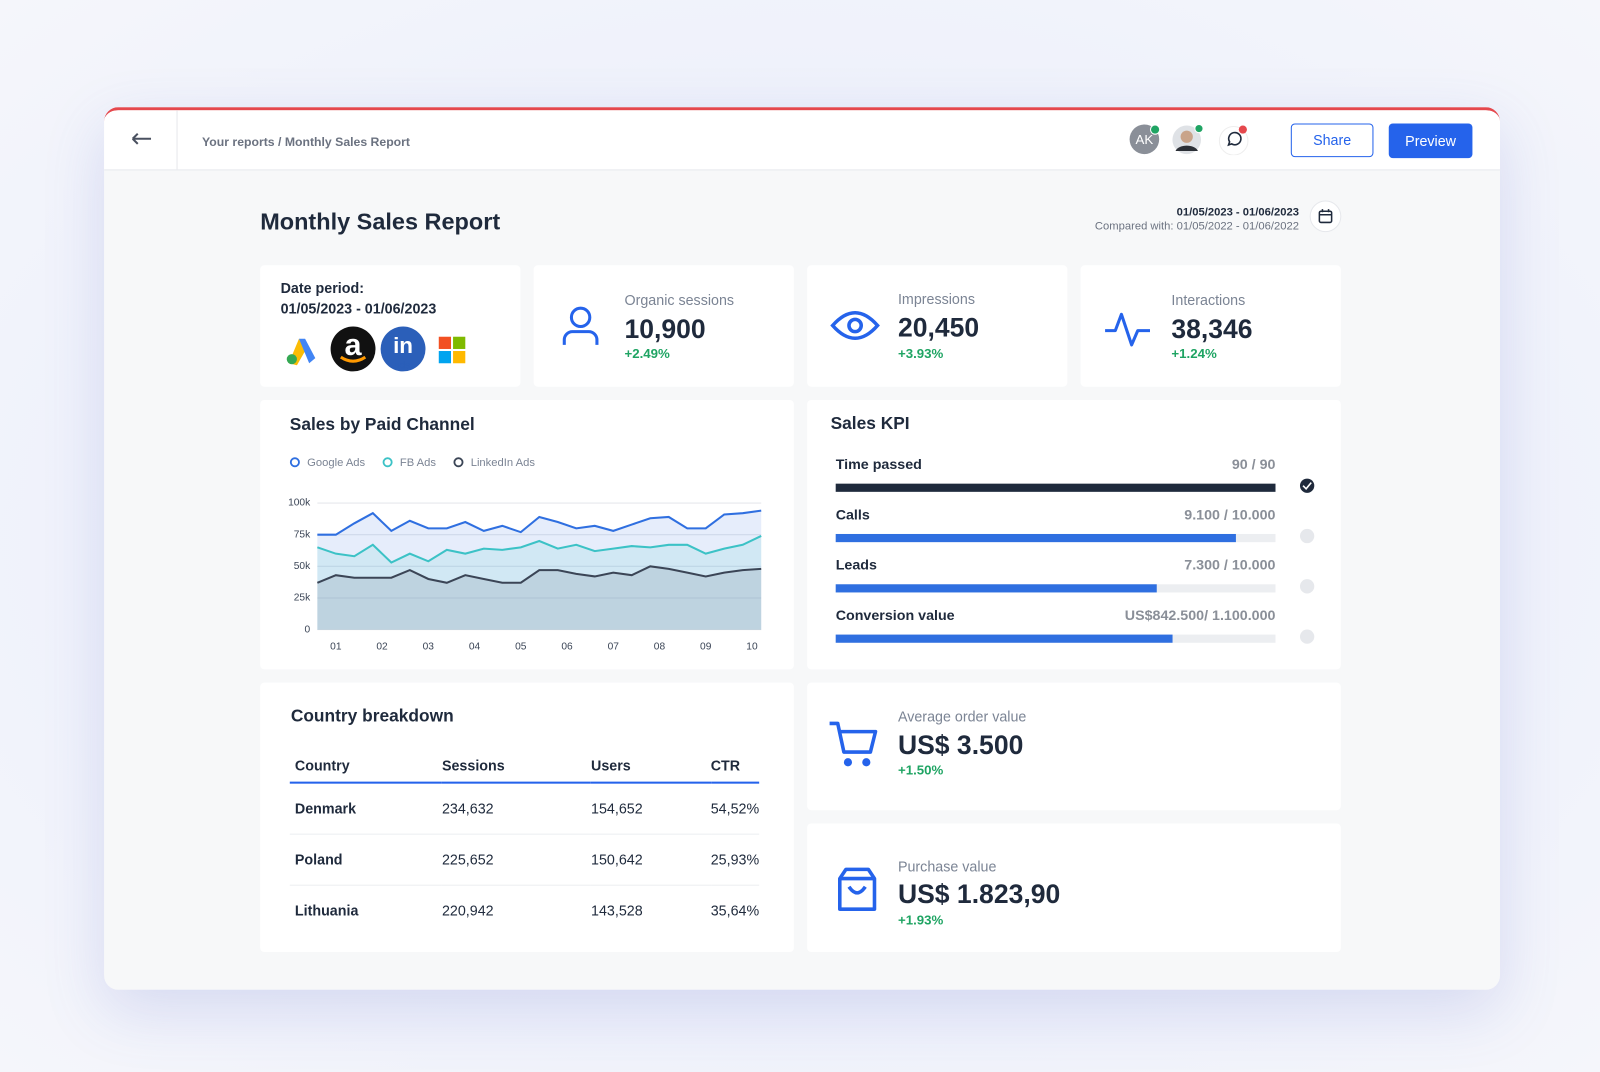 The image size is (1600, 1072). What do you see at coordinates (467, 859) in the screenshot?
I see `cell: 225,652` at bounding box center [467, 859].